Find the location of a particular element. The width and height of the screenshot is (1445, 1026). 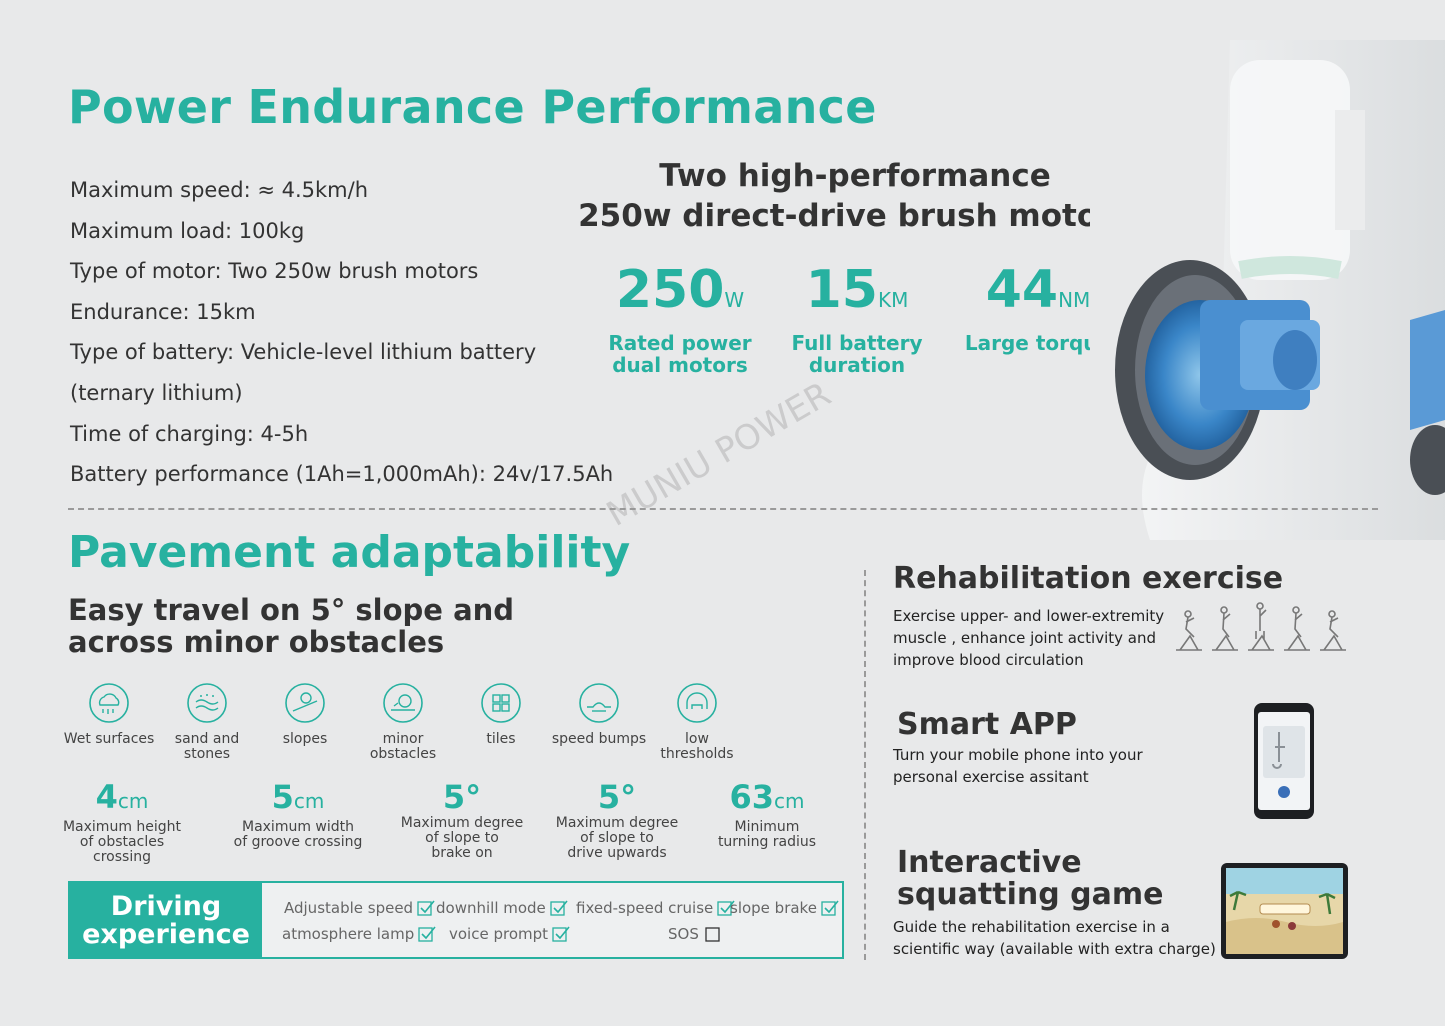

rehab-title: Rehabilitation exercise is located at coordinates (1088, 578).